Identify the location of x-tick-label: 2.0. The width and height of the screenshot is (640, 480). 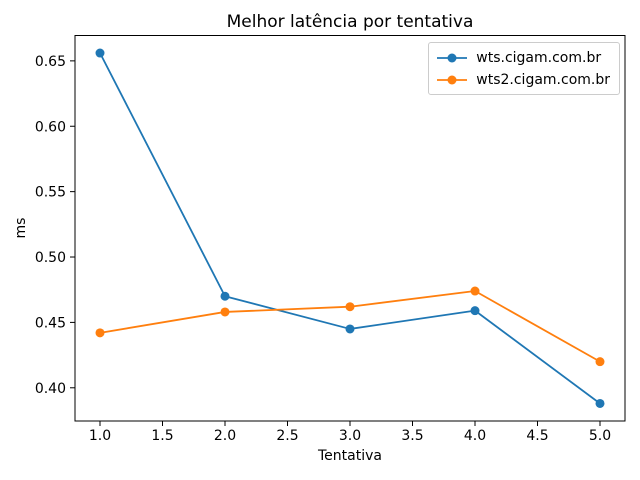
(225, 436).